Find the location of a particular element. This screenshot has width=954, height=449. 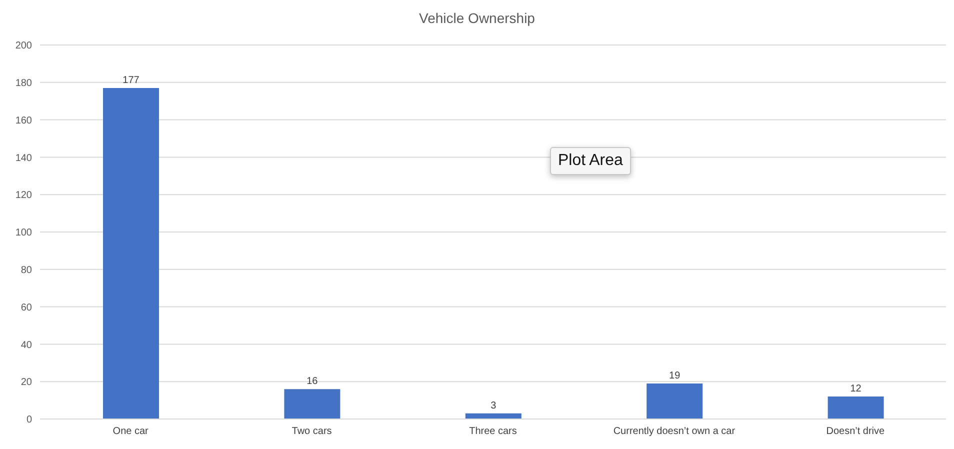

data-label: 177 is located at coordinates (131, 80).